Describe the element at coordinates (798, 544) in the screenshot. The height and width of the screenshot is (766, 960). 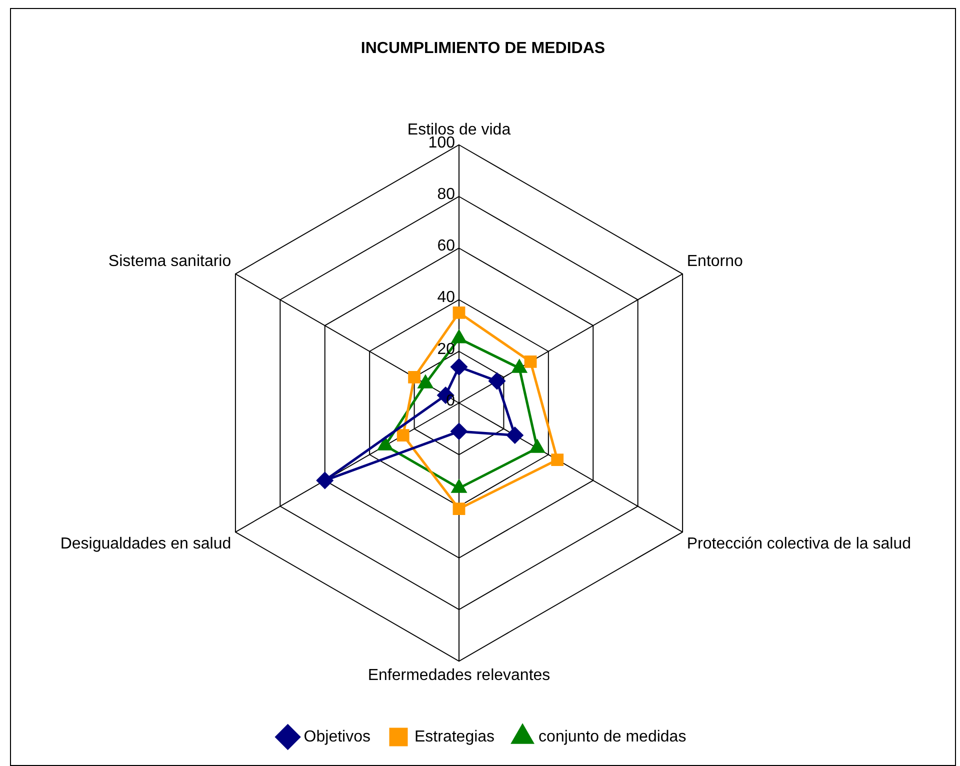
I see `spoke-label: Protección colectiva de la salud` at that location.